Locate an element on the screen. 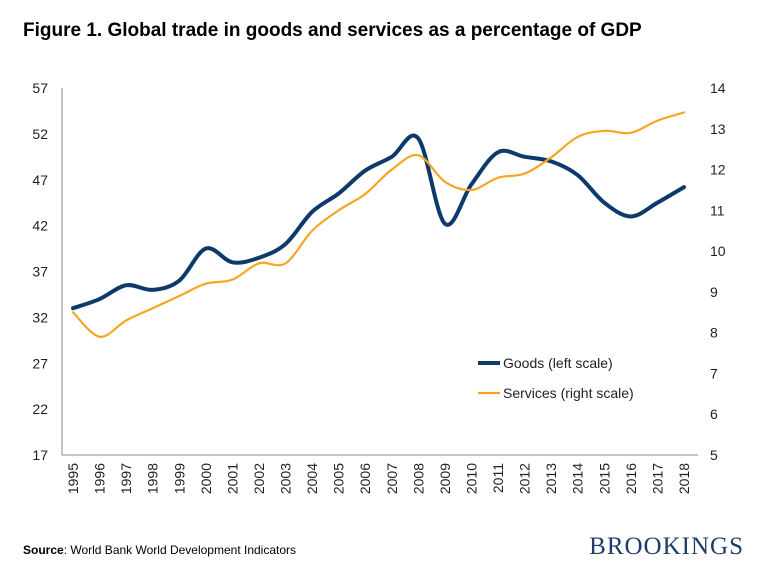 Image resolution: width=768 pixels, height=576 pixels. x-tick-label: 2006 is located at coordinates (365, 478).